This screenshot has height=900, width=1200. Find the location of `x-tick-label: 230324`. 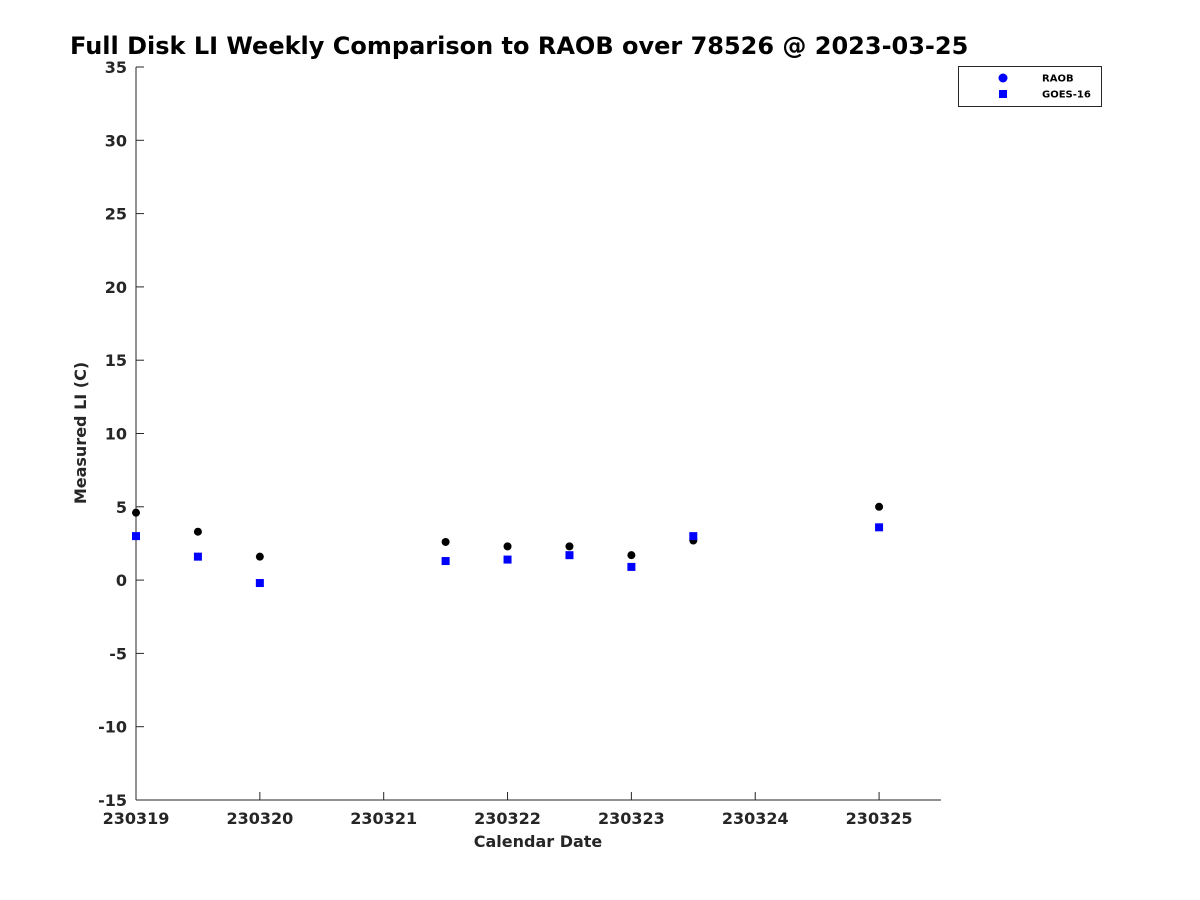

x-tick-label: 230324 is located at coordinates (755, 818).